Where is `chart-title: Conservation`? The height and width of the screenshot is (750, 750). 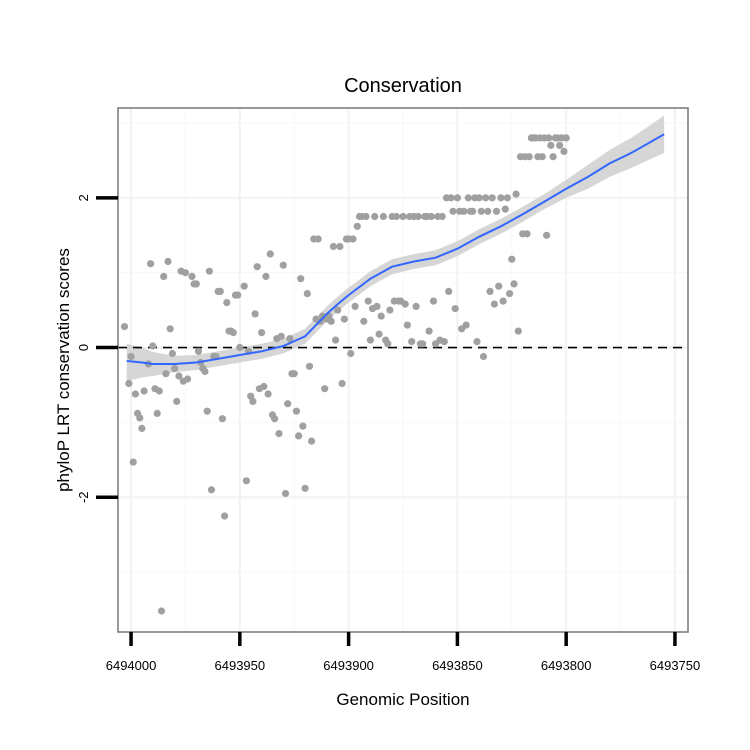
chart-title: Conservation is located at coordinates (403, 86).